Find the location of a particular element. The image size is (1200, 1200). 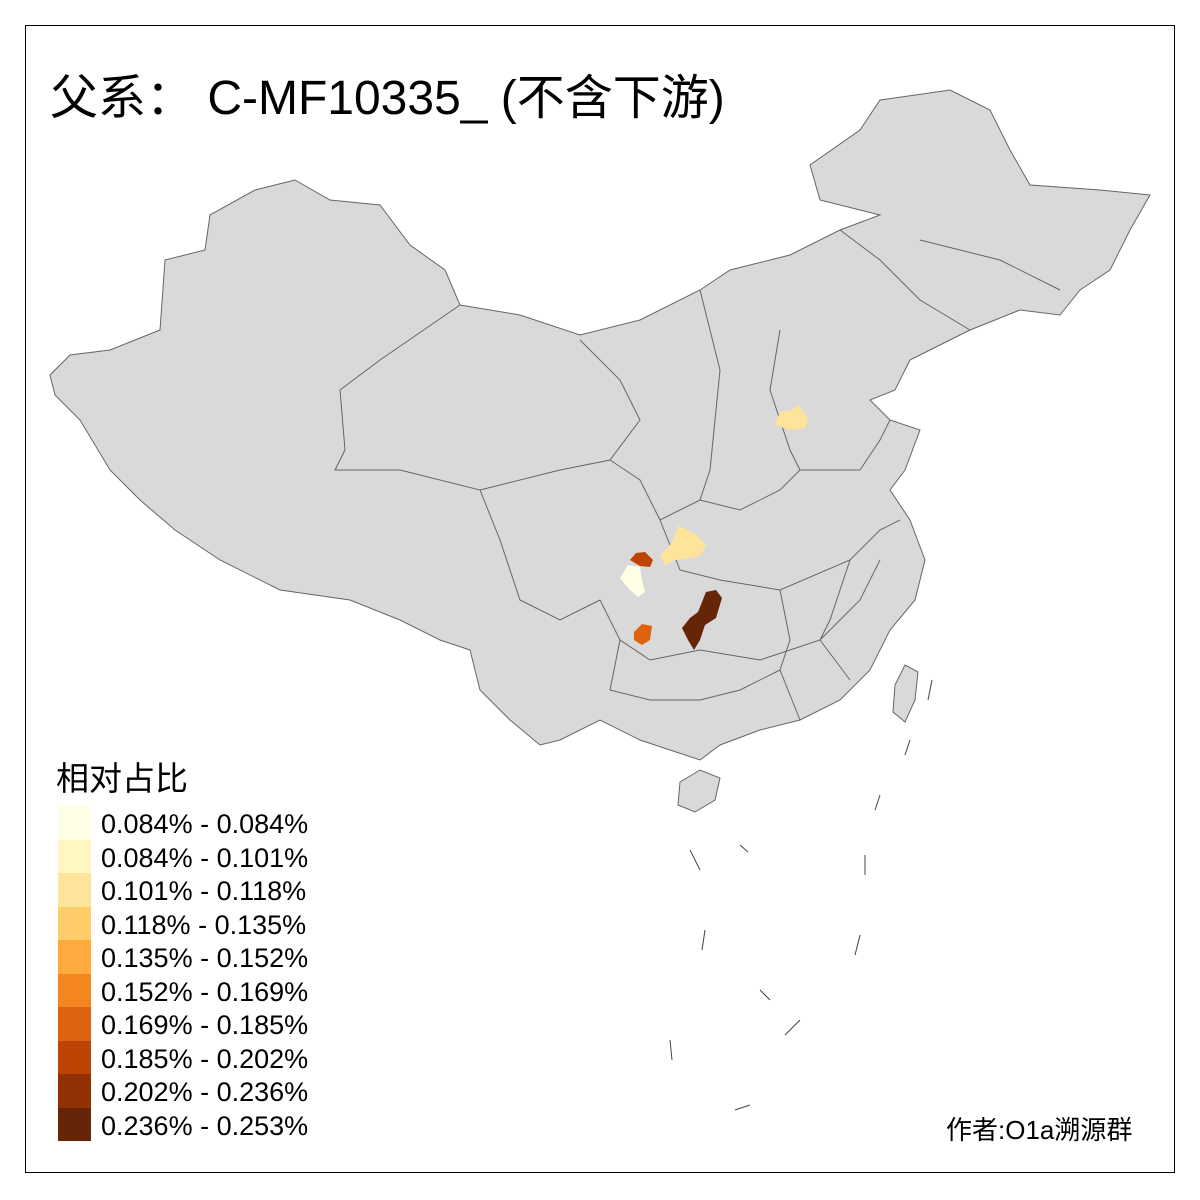

legend-label: 0.152% - 0.169% is located at coordinates (205, 991).